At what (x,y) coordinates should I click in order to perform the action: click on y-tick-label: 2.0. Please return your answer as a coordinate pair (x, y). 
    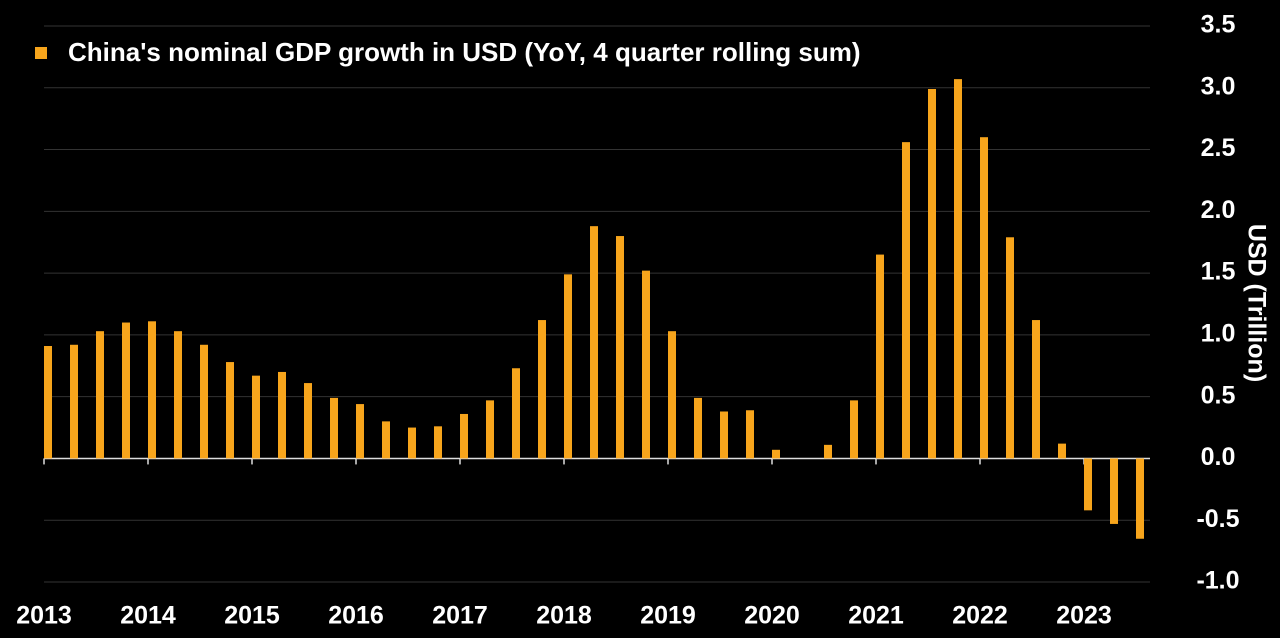
    Looking at the image, I should click on (1218, 210).